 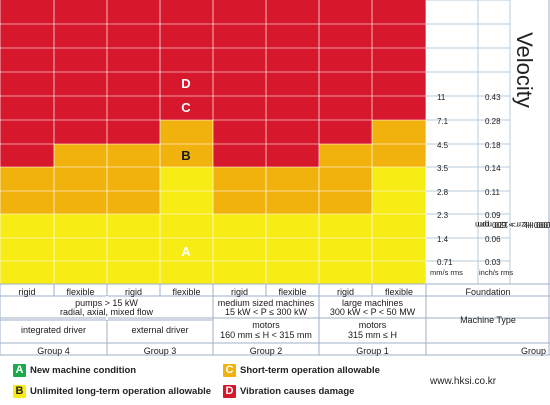 I want to click on zone-b-col5, so click(x=239, y=249).